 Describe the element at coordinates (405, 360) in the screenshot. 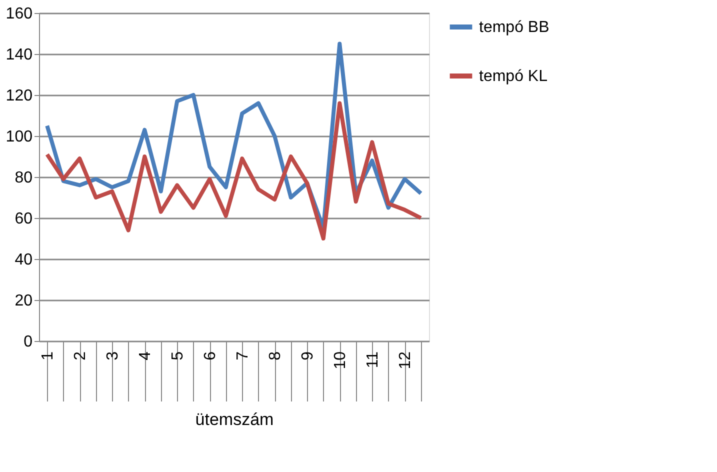

I see `x-tick-label: 12` at that location.